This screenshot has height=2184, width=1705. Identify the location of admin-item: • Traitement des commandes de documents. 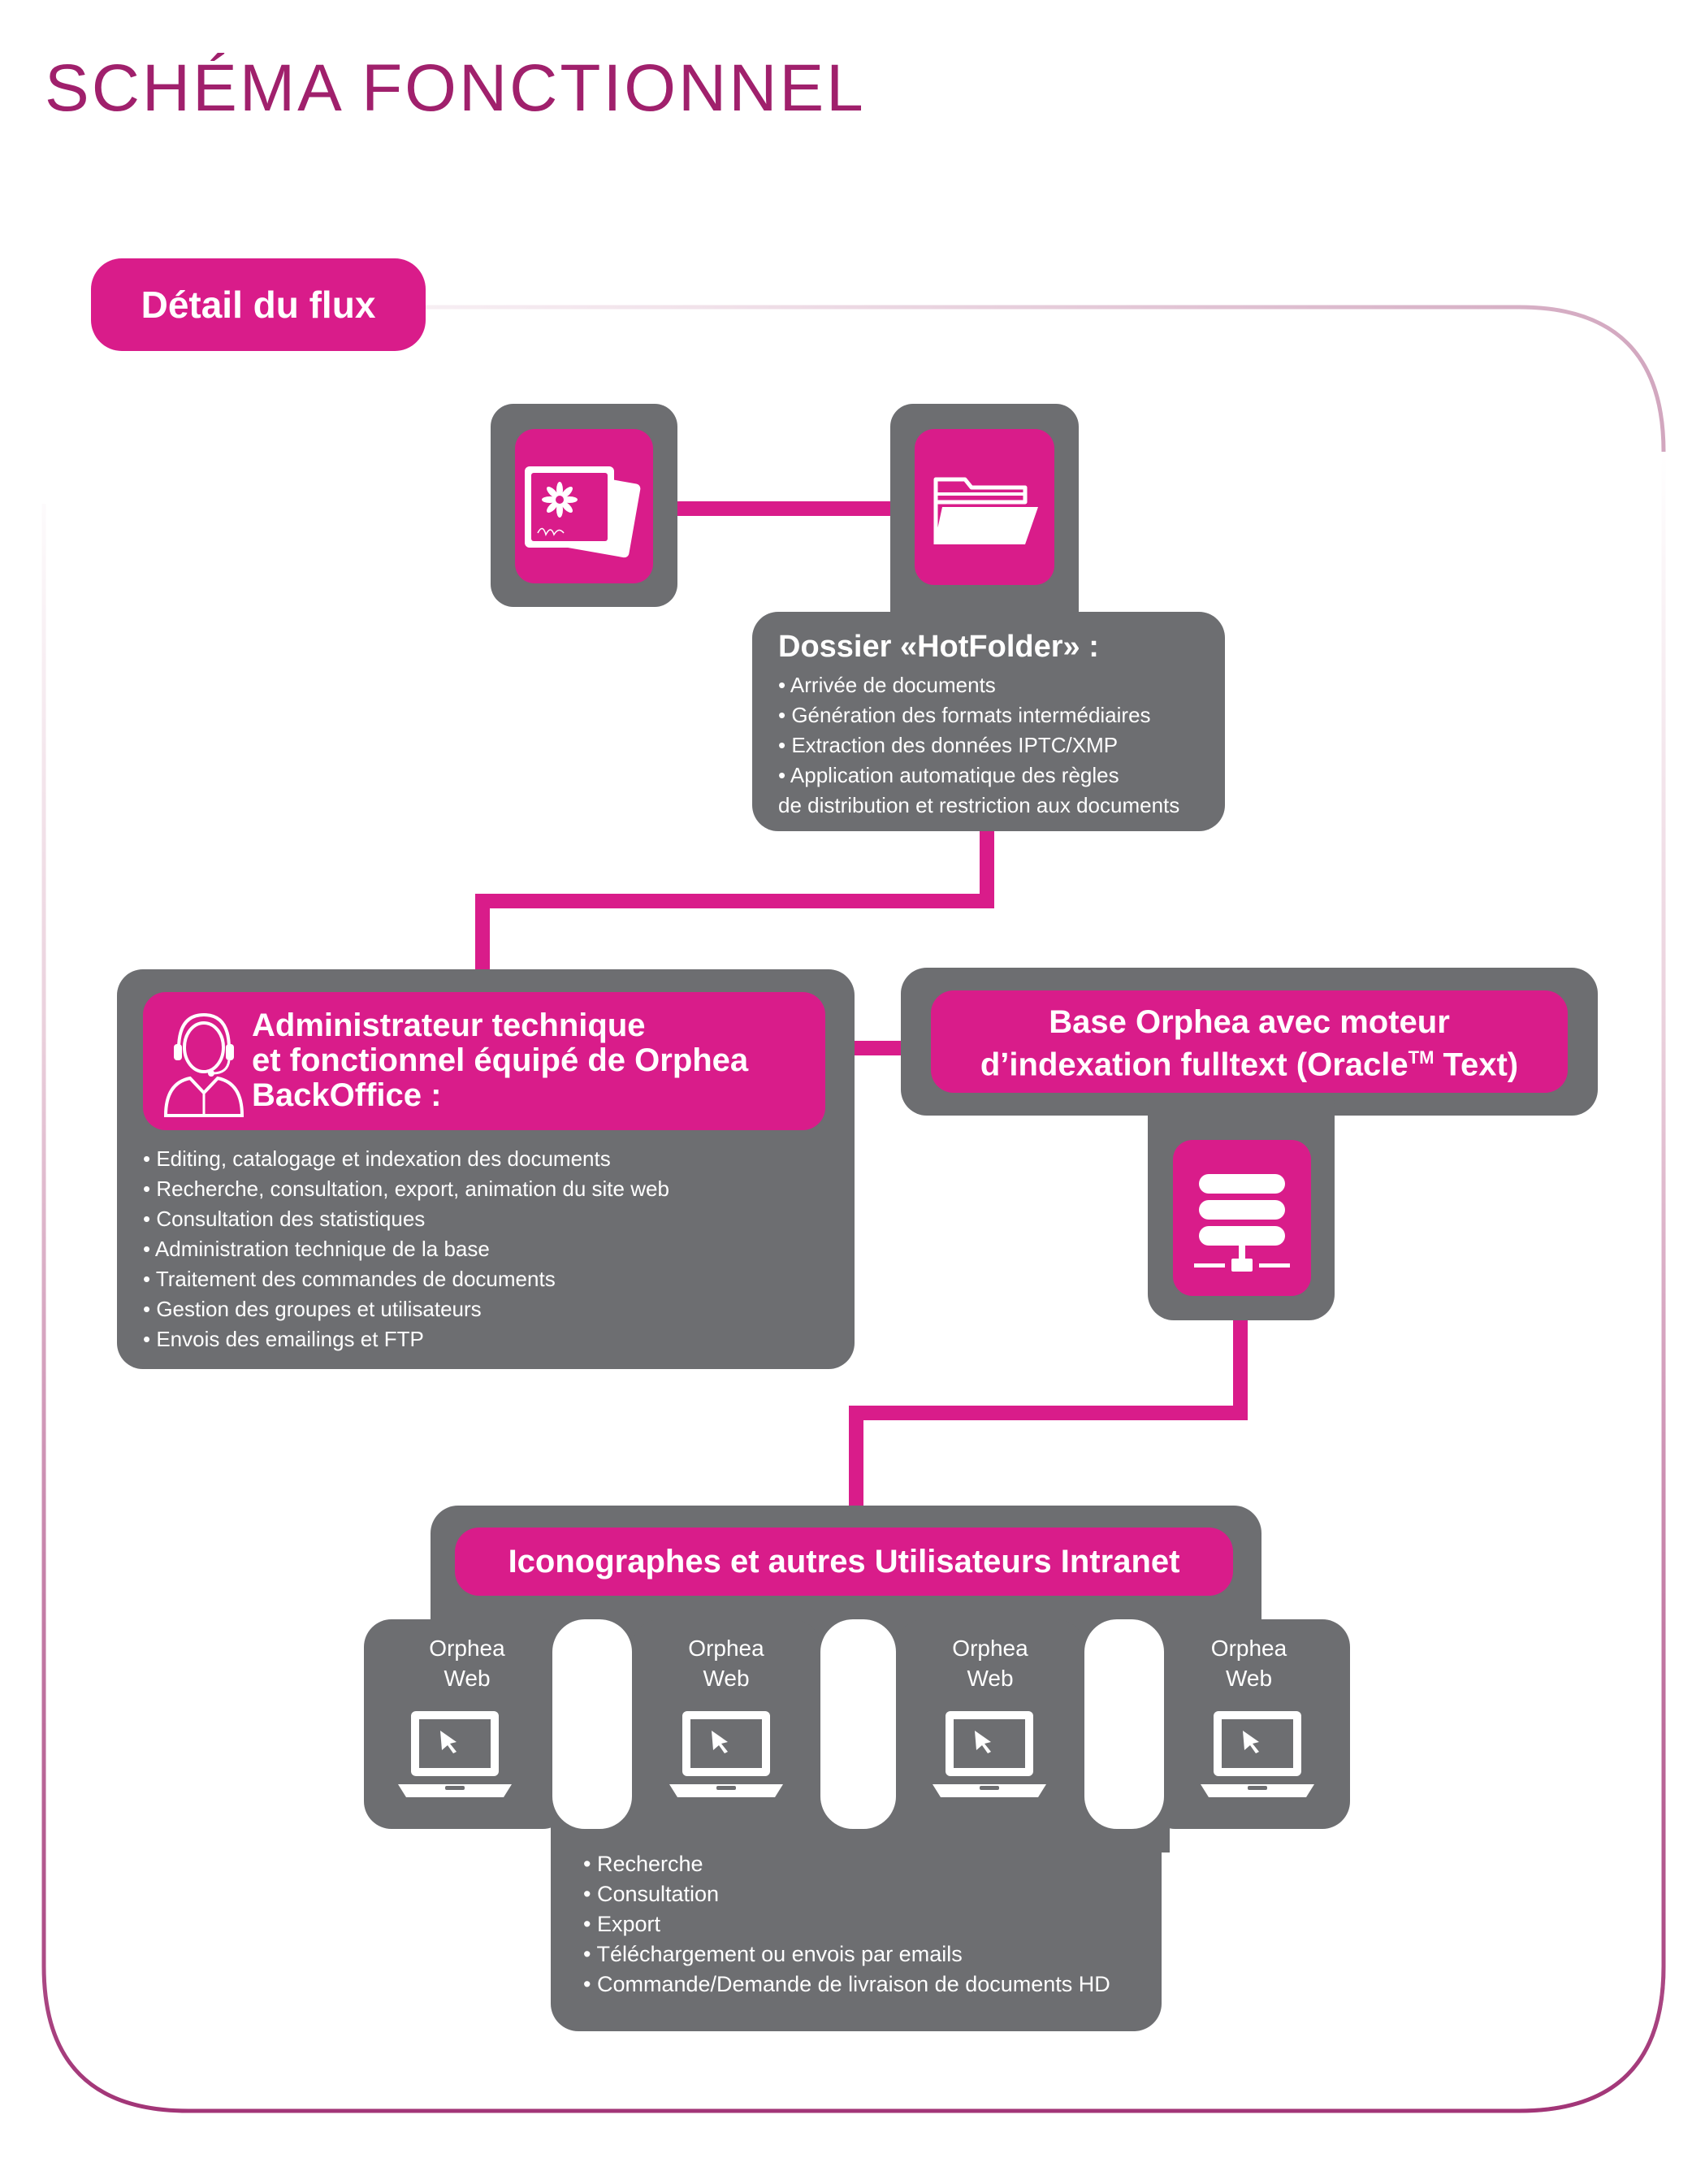
(350, 1279).